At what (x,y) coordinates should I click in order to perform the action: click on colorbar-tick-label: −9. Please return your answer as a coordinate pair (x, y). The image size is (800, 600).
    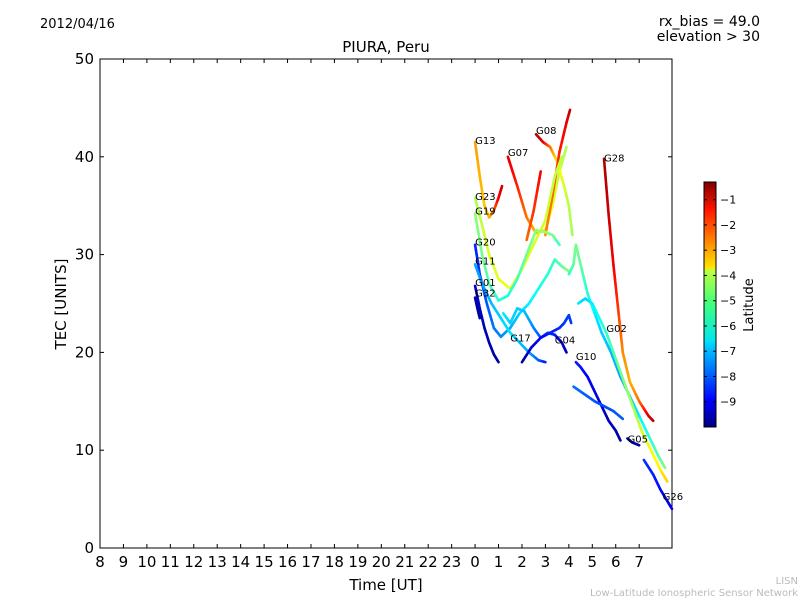
    Looking at the image, I should click on (728, 402).